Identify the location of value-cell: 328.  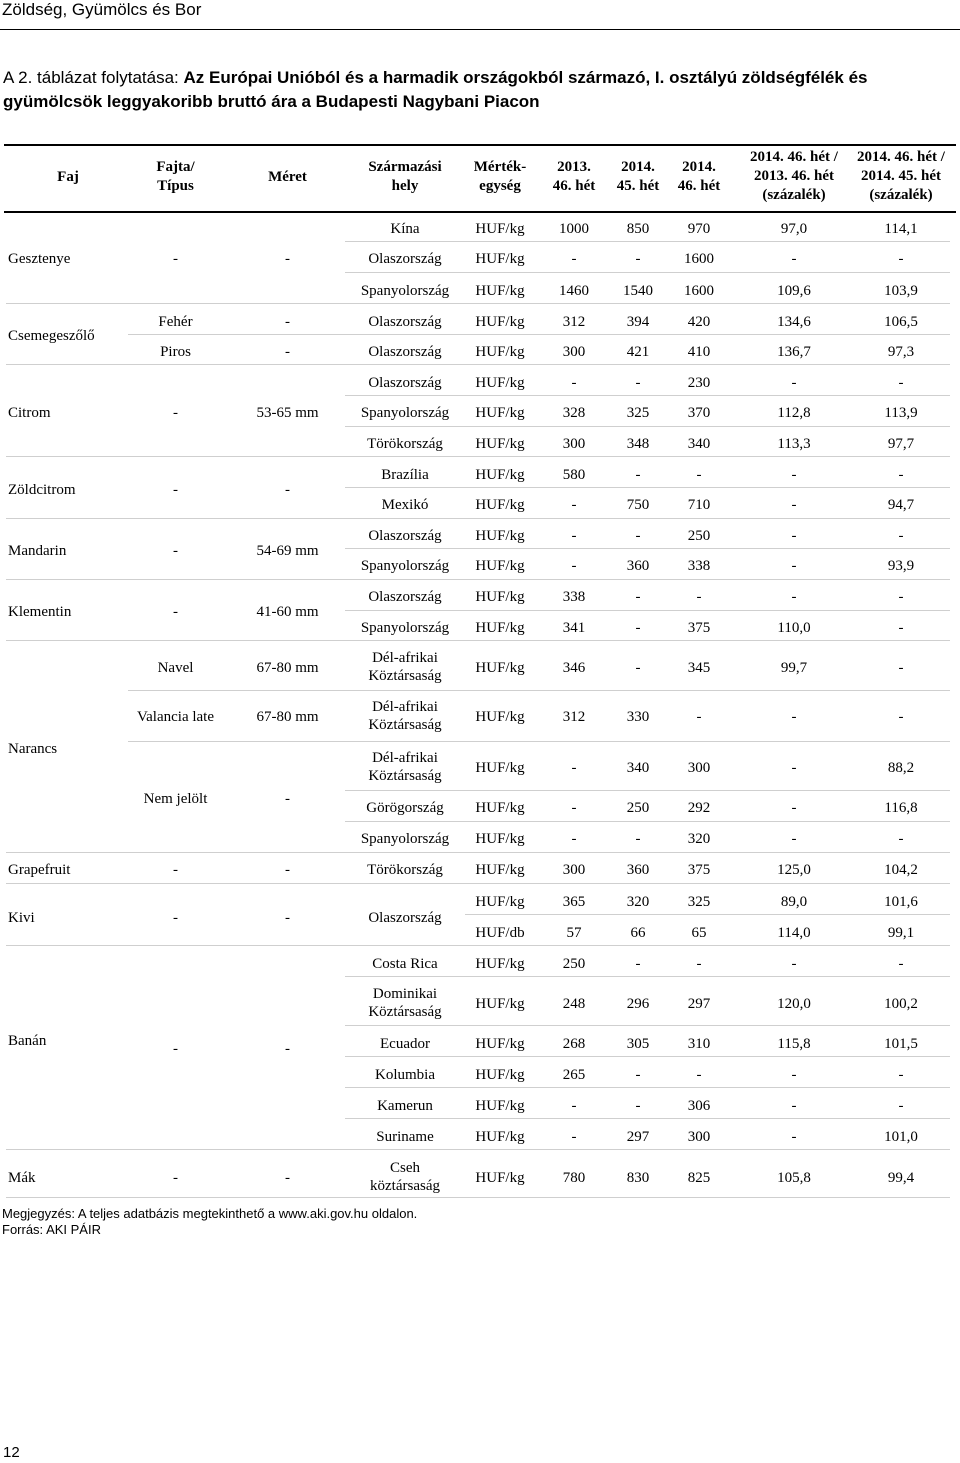
(574, 413).